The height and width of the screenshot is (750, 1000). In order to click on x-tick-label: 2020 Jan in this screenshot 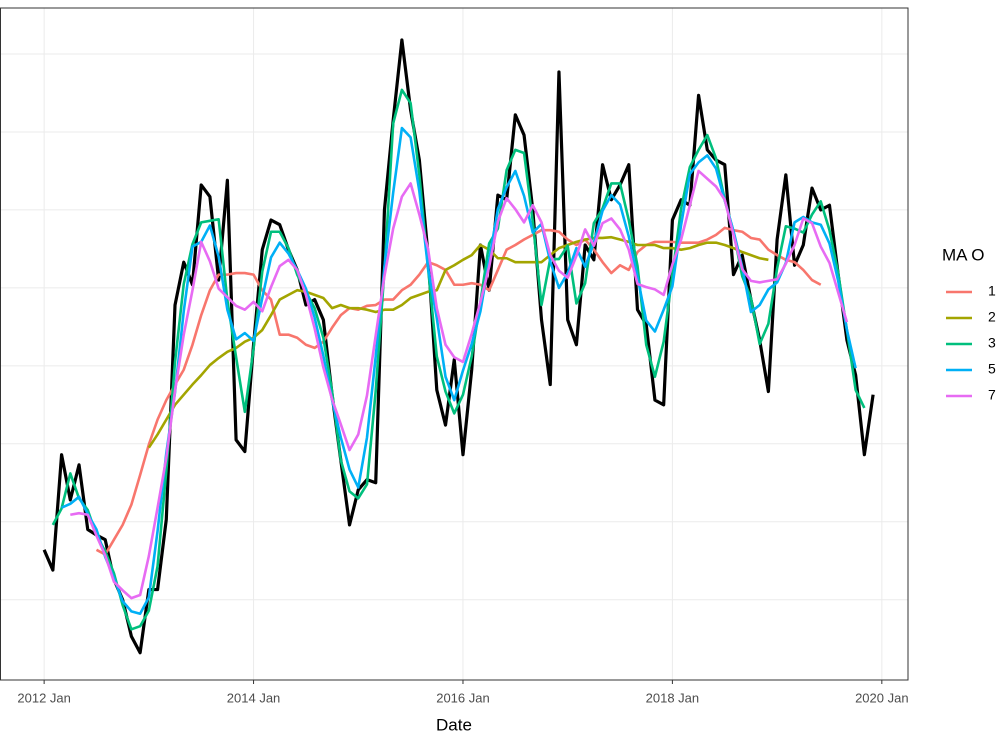, I will do `click(882, 697)`.